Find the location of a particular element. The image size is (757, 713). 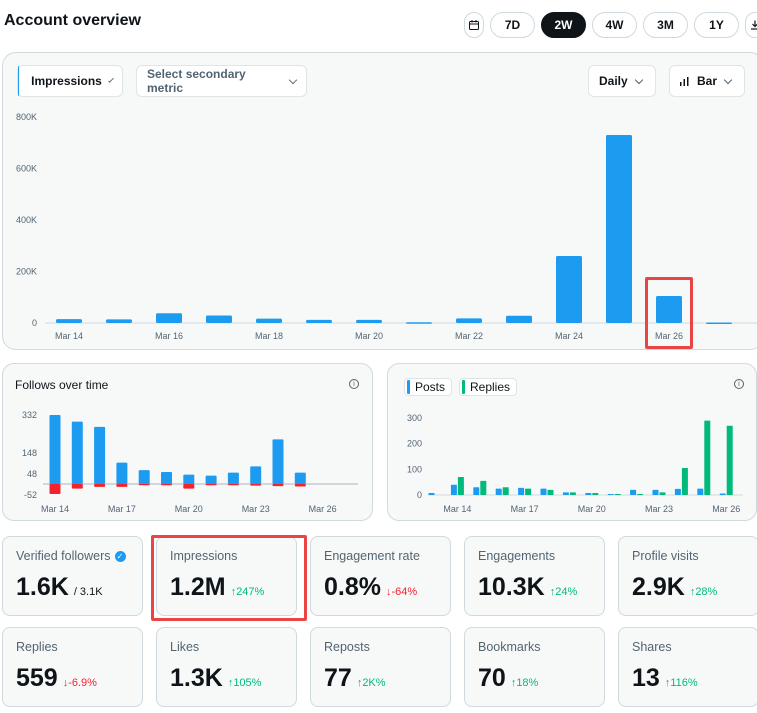

metric-card-engagements: Engagements 10.3K ↑24% is located at coordinates (534, 576).